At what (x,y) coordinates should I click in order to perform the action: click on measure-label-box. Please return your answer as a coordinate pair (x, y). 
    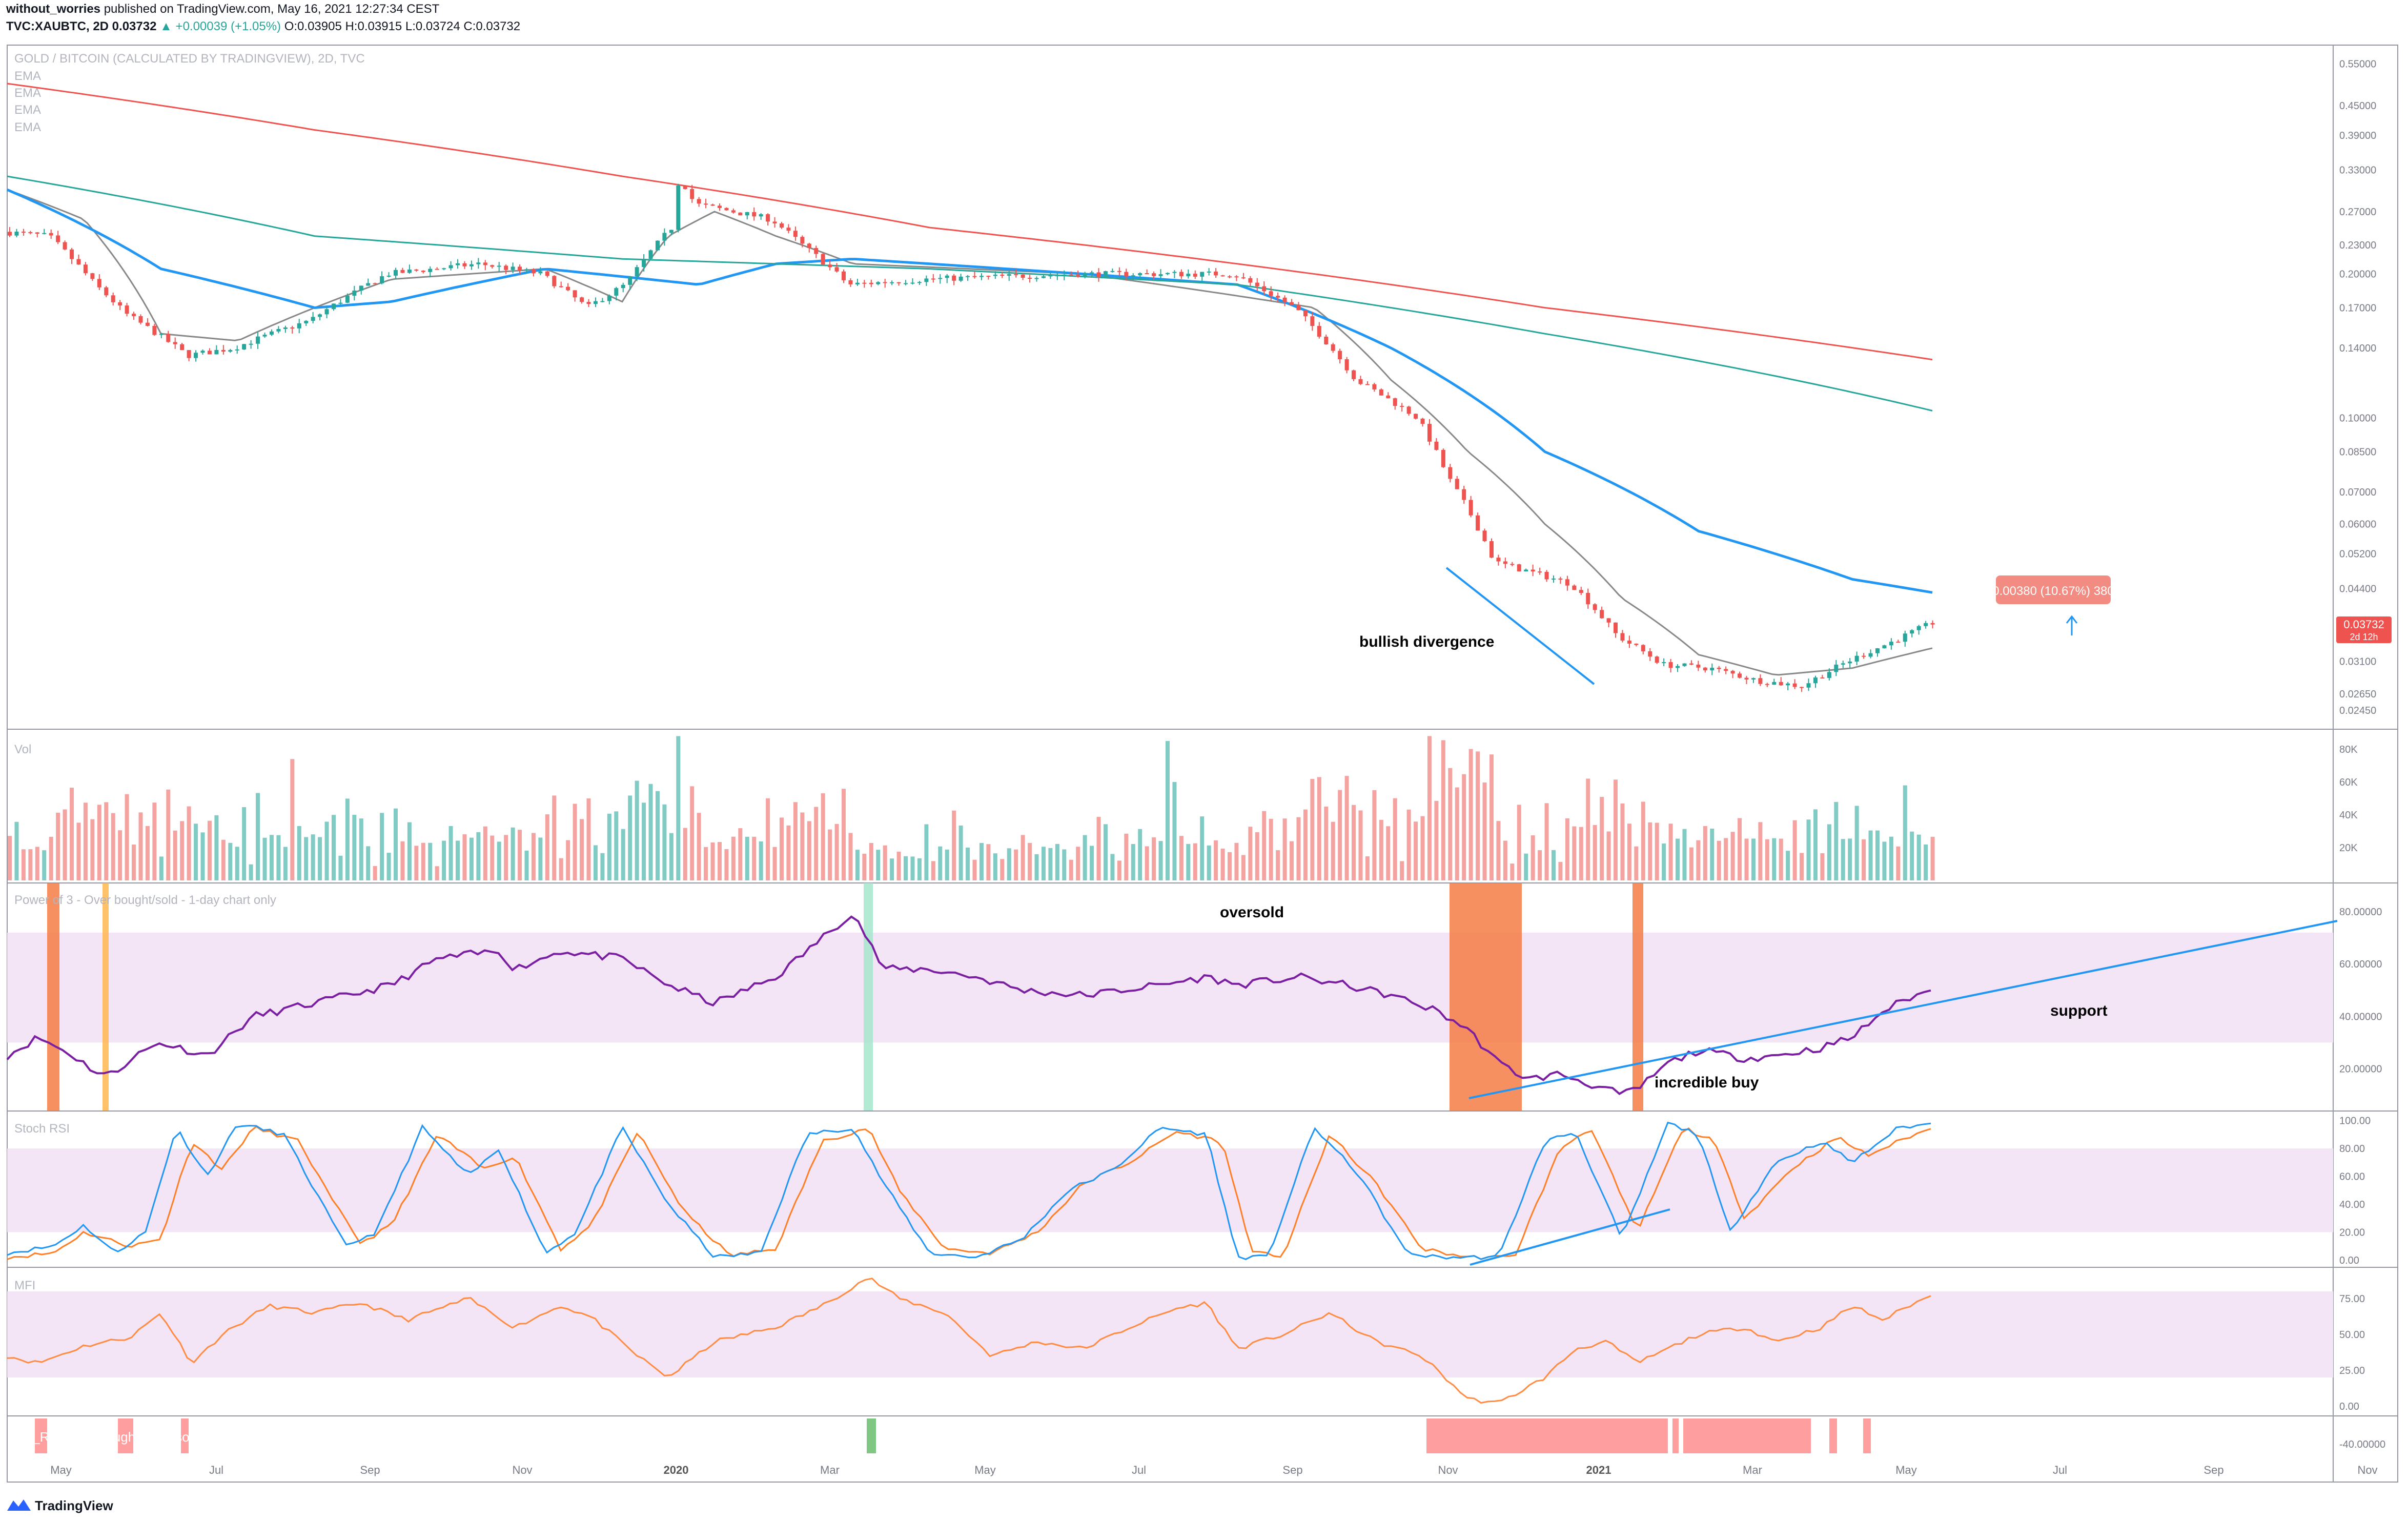
    Looking at the image, I should click on (2054, 590).